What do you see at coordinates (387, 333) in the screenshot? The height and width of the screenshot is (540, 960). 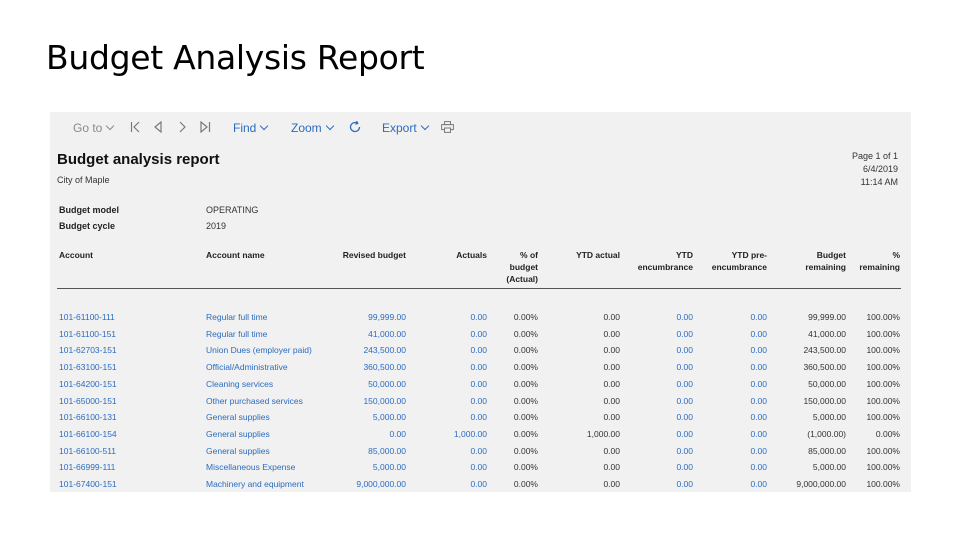 I see `cell-revised-budget: 41,000.00` at bounding box center [387, 333].